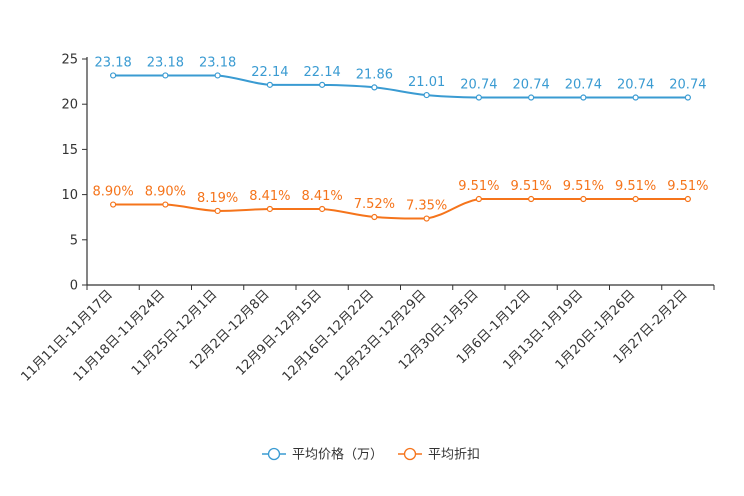 Image resolution: width=744 pixels, height=496 pixels. What do you see at coordinates (380, 335) in the screenshot?
I see `x-tick-label: 12月23日-12月29日` at bounding box center [380, 335].